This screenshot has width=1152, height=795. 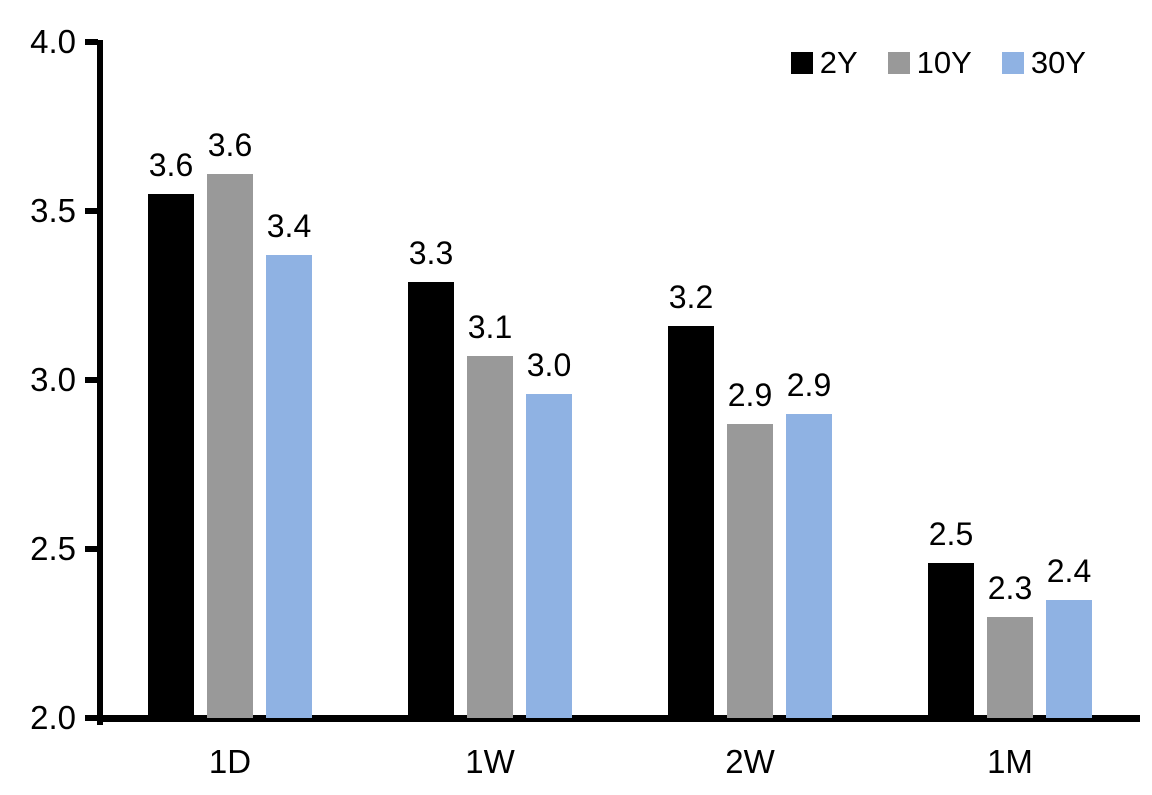 I want to click on x-axis-line, so click(x=618, y=718).